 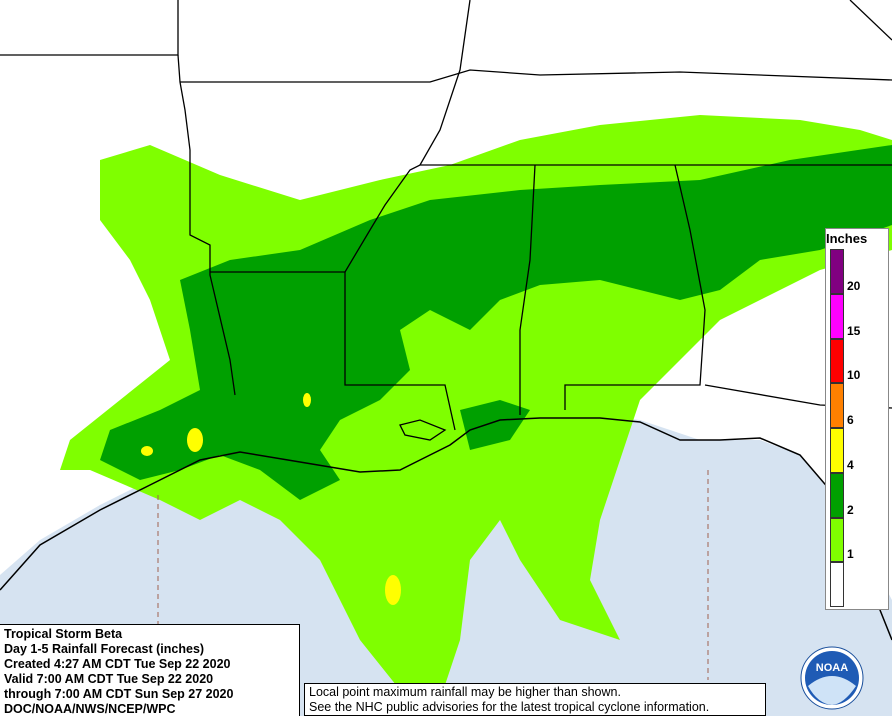 I want to click on info-line: DOC/NOAA/NWS/NCEP/WPC, so click(x=90, y=709).